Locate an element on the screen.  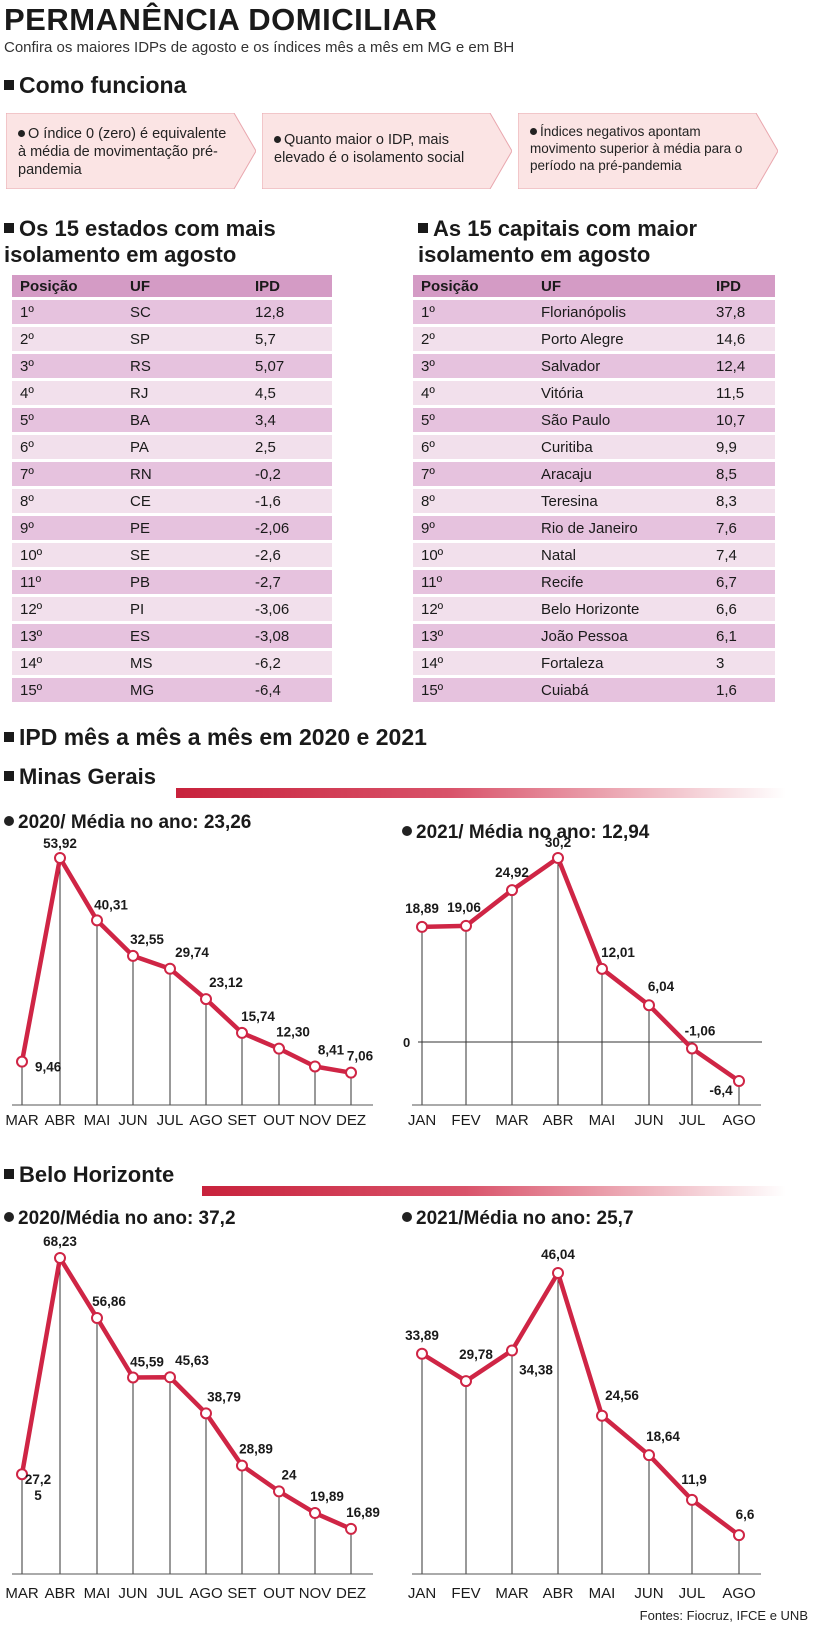
monthly-title: IPD mês a mês a mês em 2020 e 2021 is located at coordinates (215, 737).